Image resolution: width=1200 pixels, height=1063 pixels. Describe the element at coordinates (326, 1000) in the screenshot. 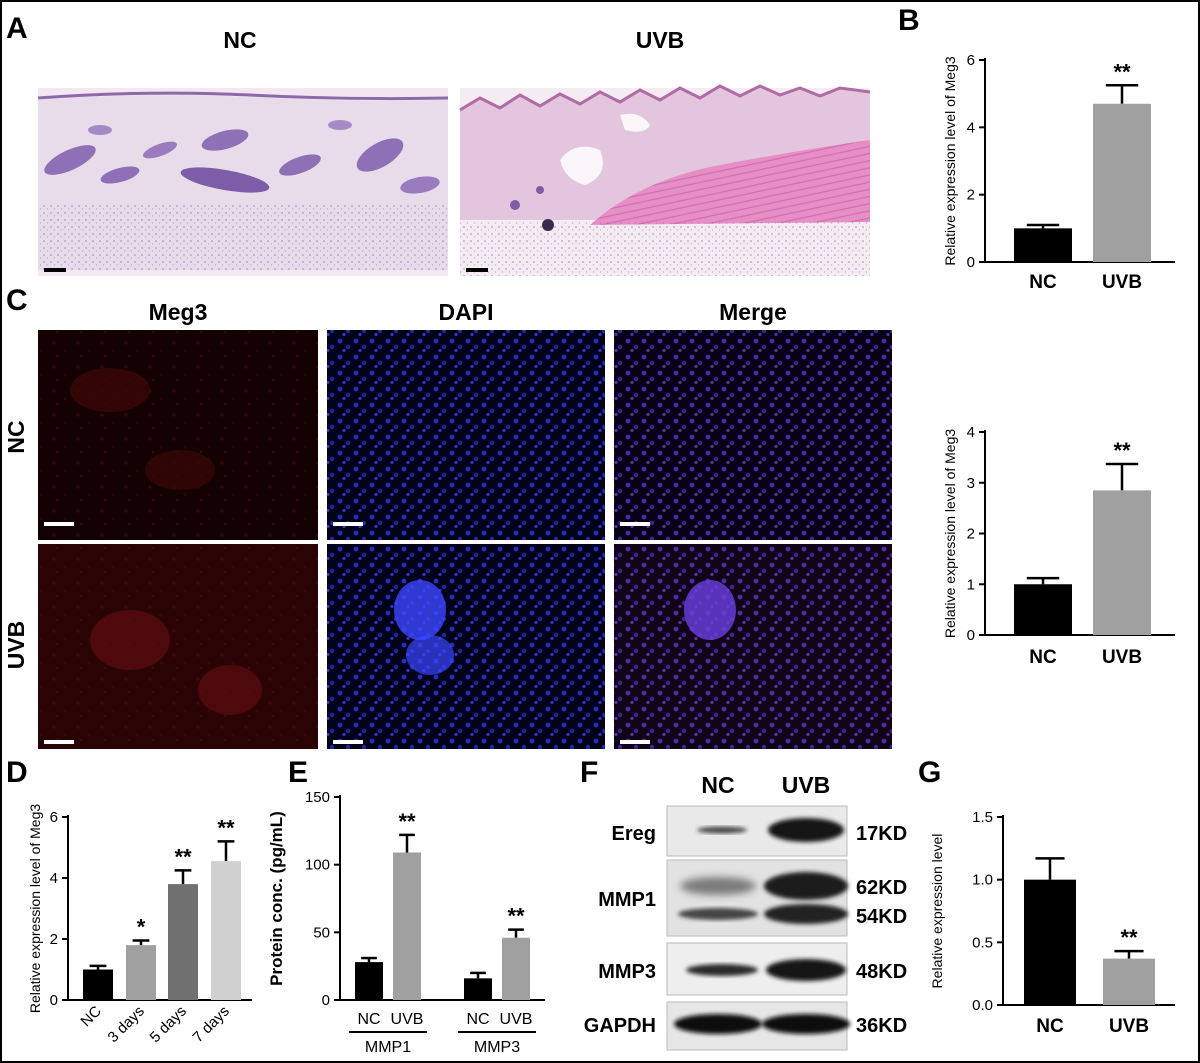

I see `chart-e-ytick-label-0: 0` at that location.